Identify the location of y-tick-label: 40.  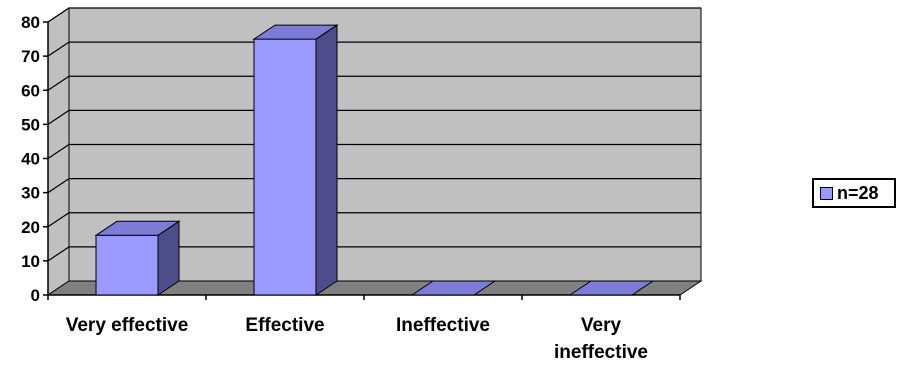
(30, 159).